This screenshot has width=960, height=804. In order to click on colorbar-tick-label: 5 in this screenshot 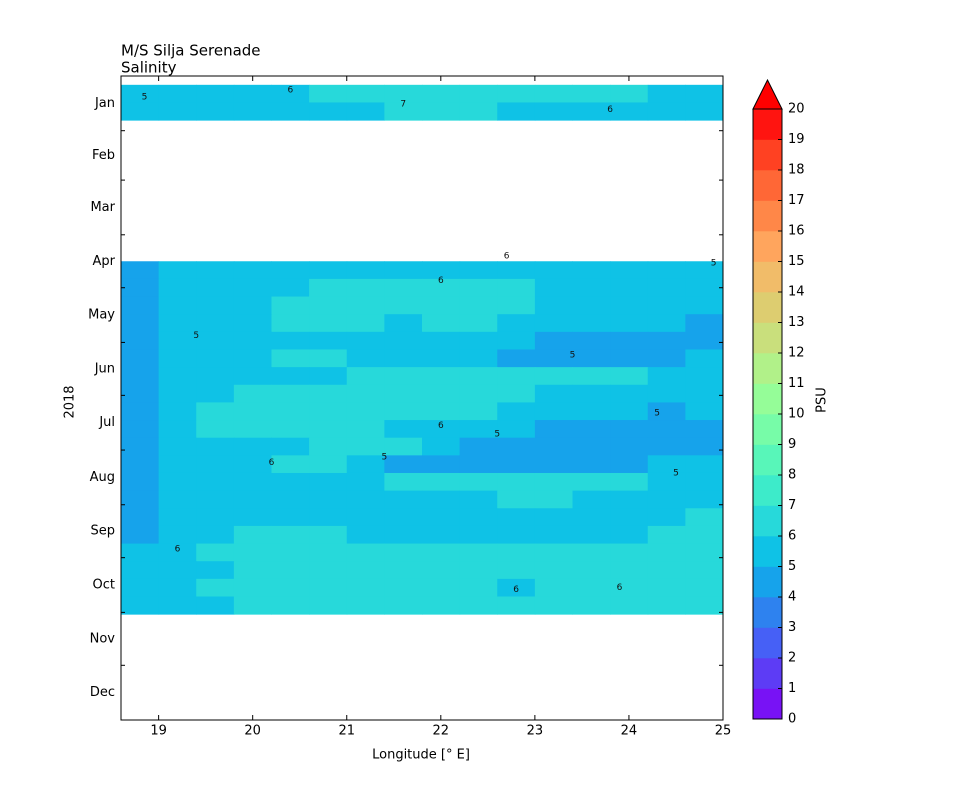, I will do `click(792, 566)`.